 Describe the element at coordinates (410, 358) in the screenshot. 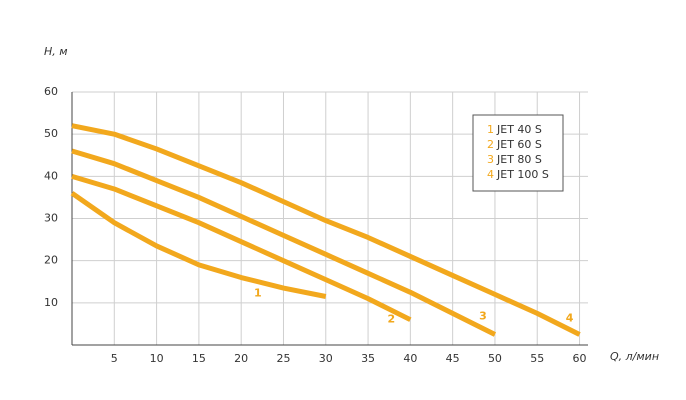

I see `x-tick-label: 40` at that location.